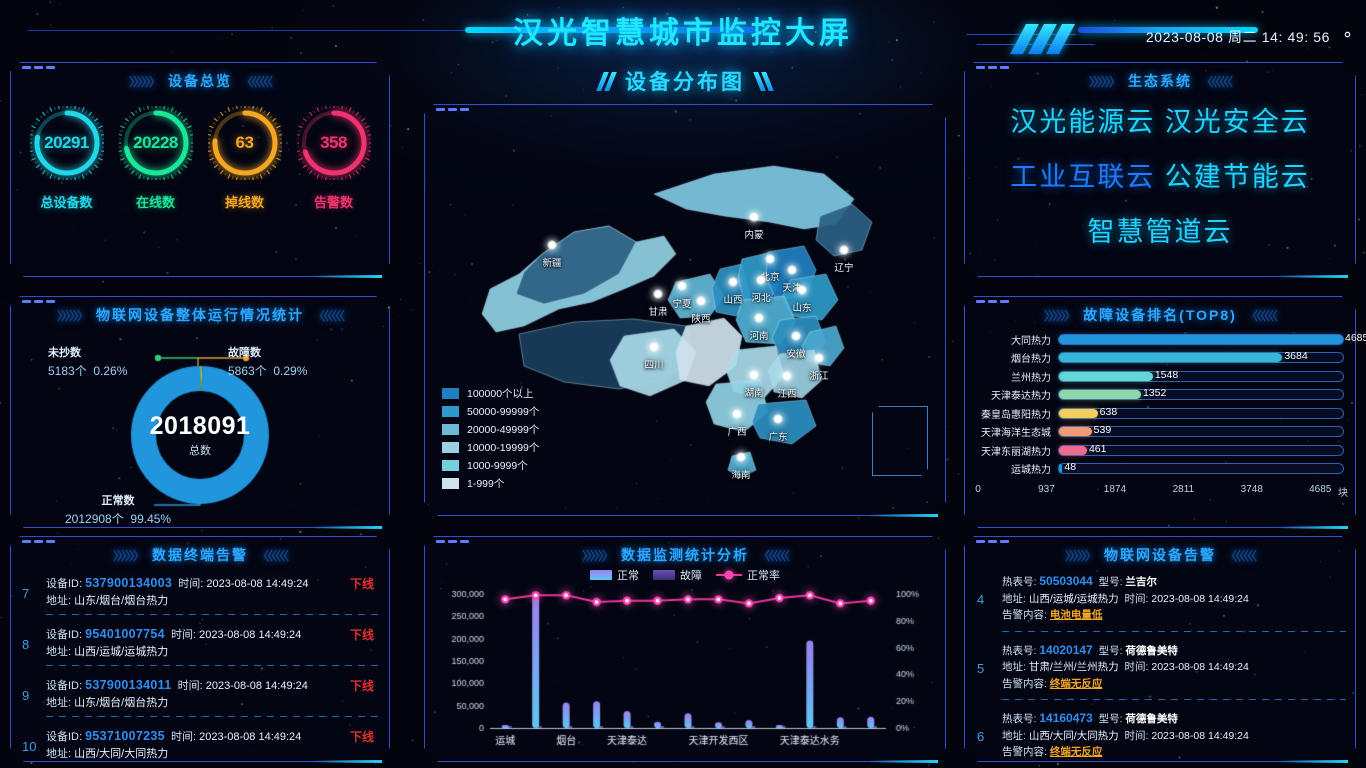 The height and width of the screenshot is (768, 1366). I want to click on status-badge: 下线, so click(361, 635).